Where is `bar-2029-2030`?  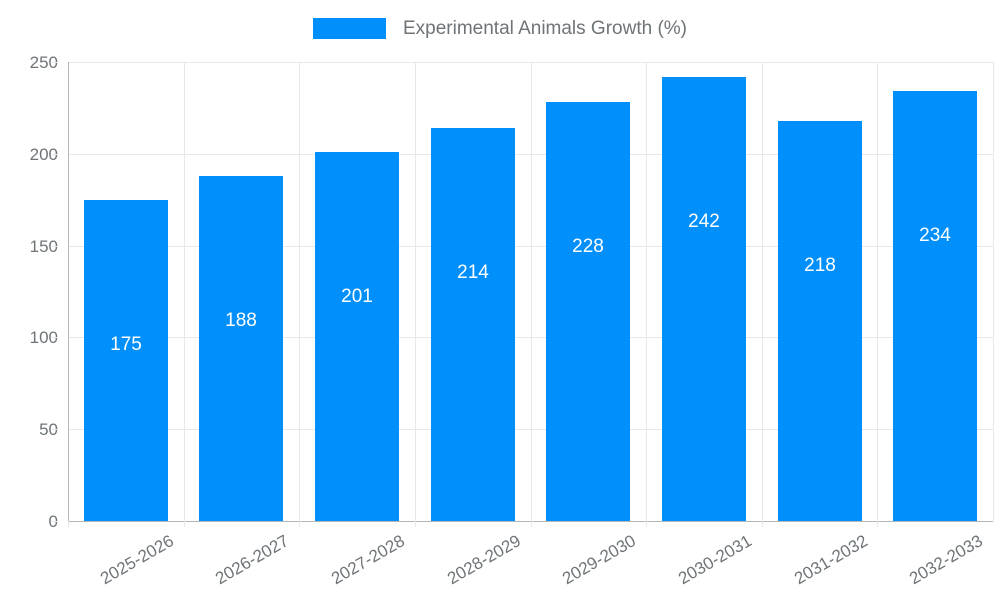
bar-2029-2030 is located at coordinates (588, 311).